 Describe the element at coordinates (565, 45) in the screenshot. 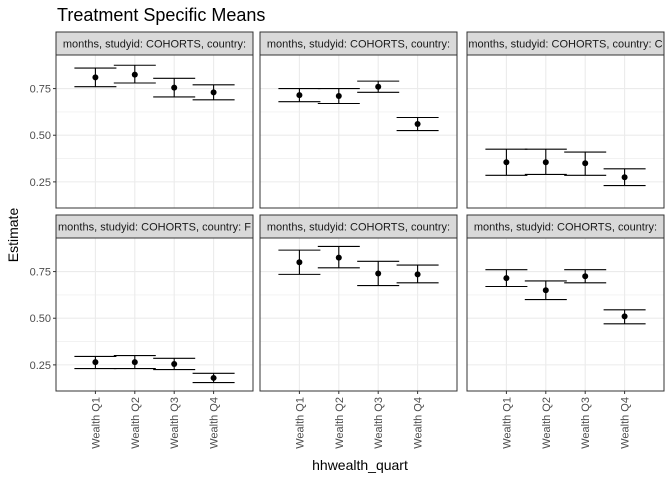

I see `facet-strip-label: months, studyid: COHORTS, country: C` at that location.